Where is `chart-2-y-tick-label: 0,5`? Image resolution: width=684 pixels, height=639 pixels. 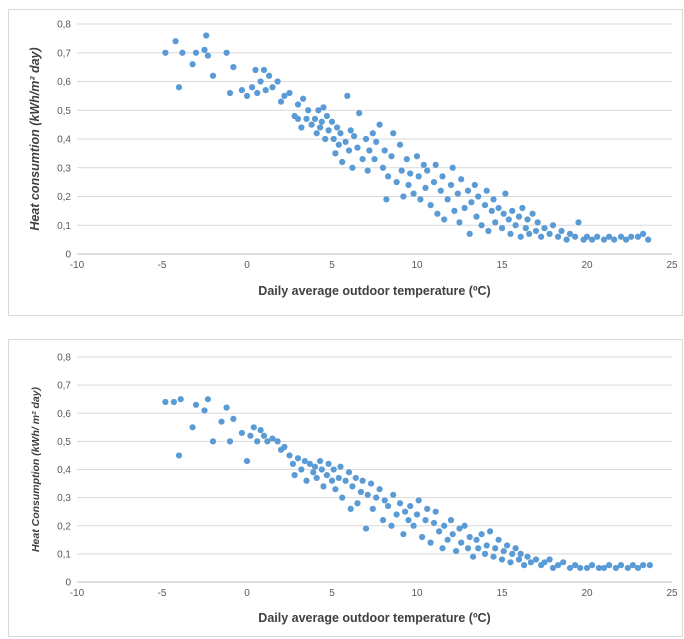 chart-2-y-tick-label: 0,5 is located at coordinates (64, 442).